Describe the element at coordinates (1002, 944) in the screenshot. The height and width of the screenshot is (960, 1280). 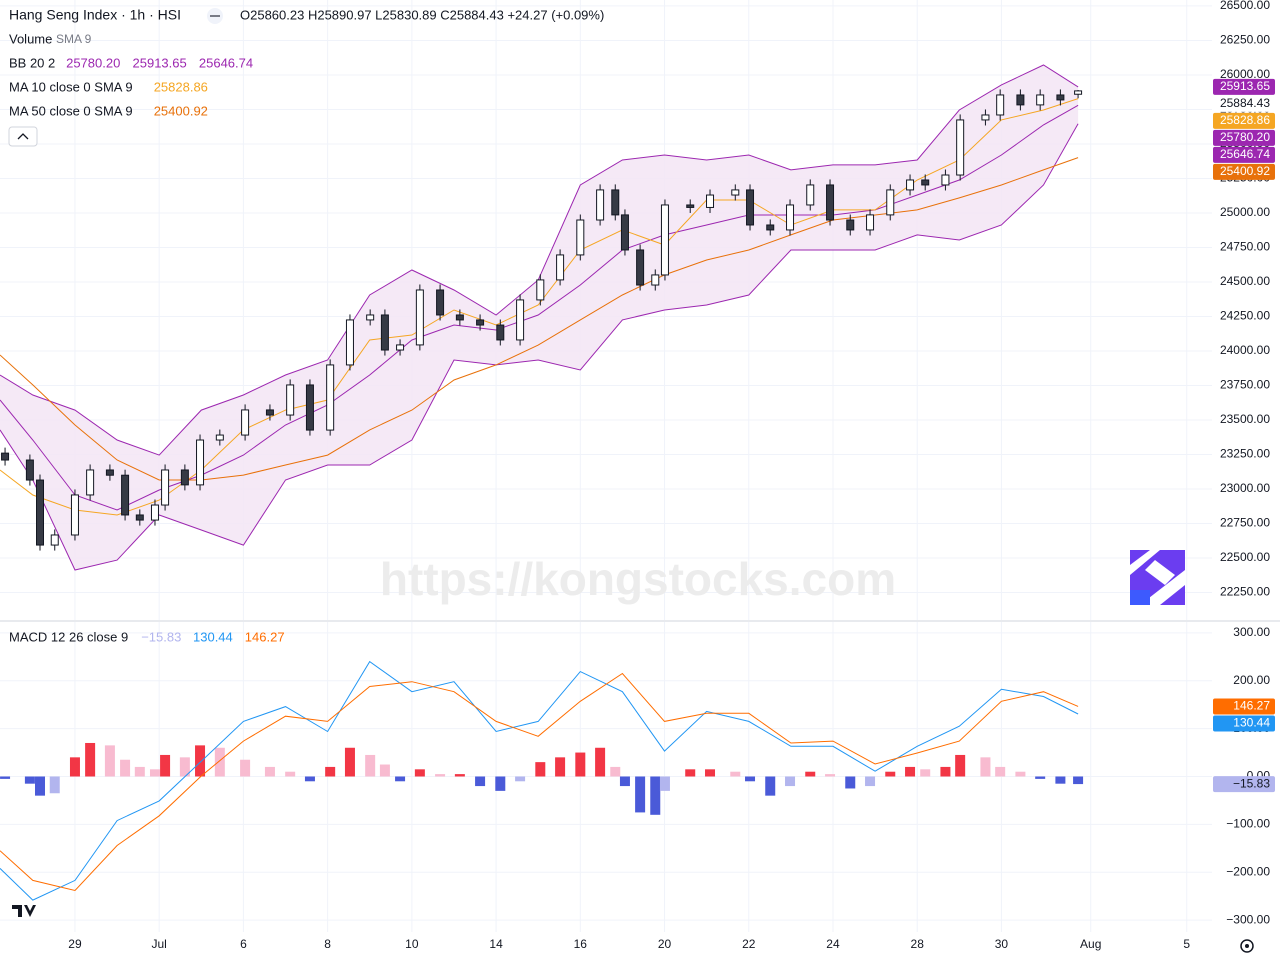
I see `x-tick-label: 30` at that location.